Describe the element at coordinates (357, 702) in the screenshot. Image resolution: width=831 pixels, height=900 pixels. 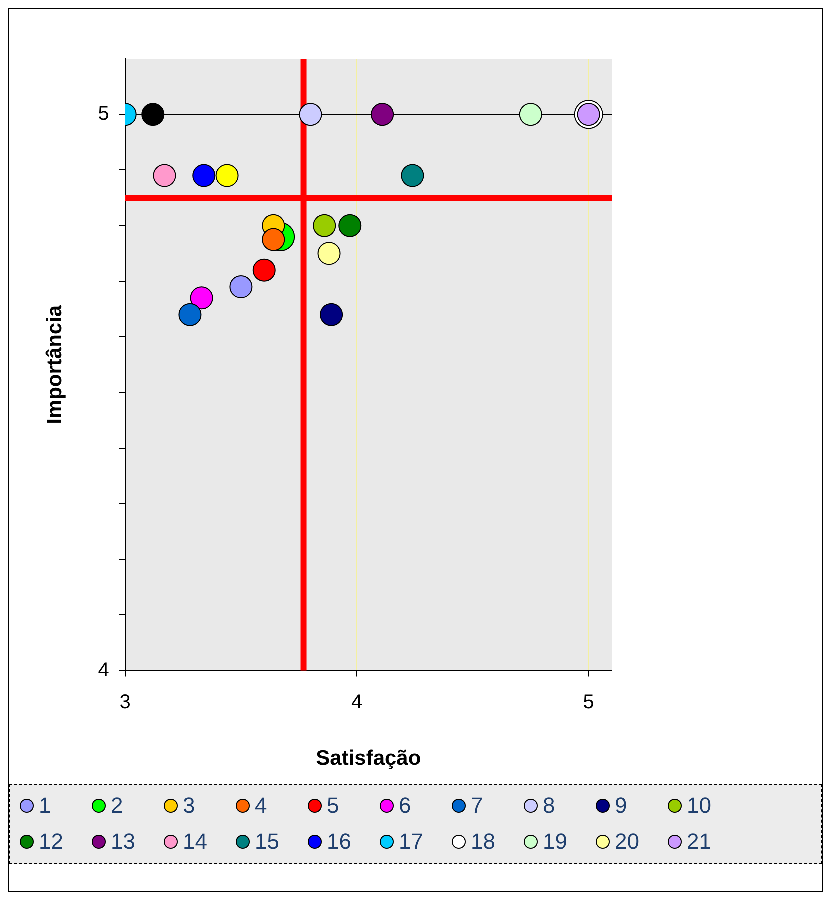
I see `x-tick-label: 4` at that location.